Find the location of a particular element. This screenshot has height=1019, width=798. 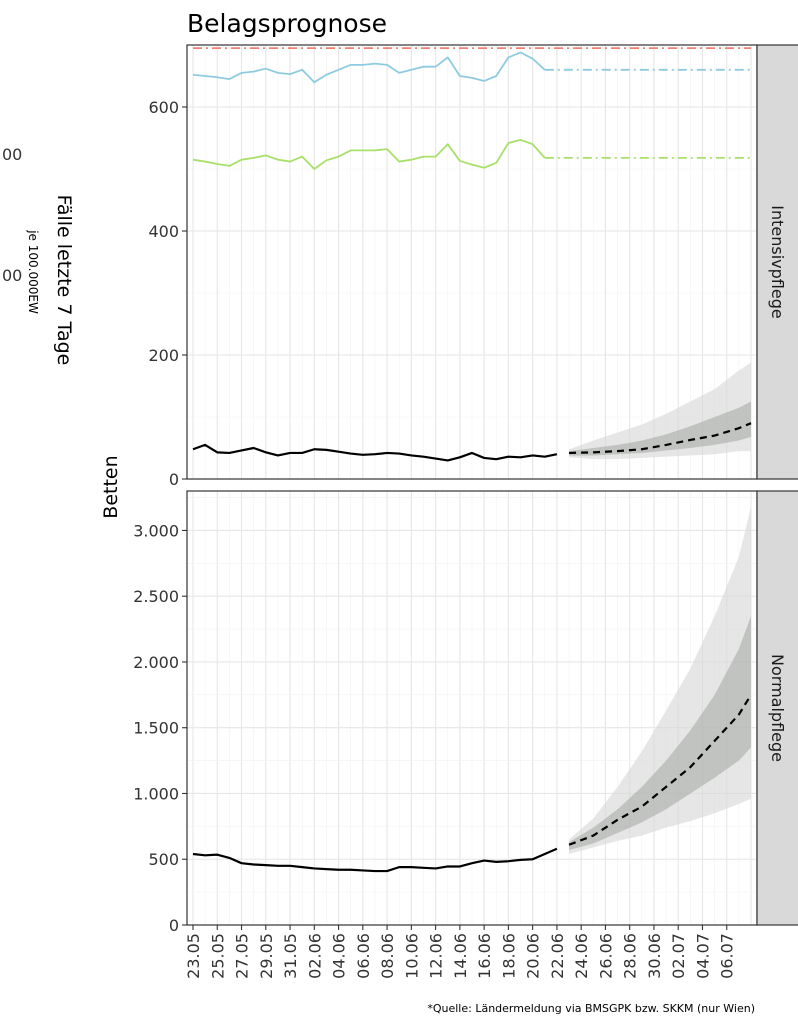

x-tick-label: 31.05 is located at coordinates (290, 956).